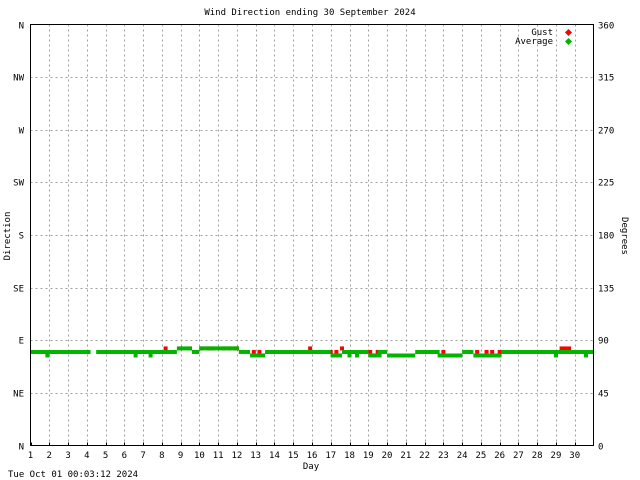  I want to click on x-tick-label: 24, so click(462, 456).